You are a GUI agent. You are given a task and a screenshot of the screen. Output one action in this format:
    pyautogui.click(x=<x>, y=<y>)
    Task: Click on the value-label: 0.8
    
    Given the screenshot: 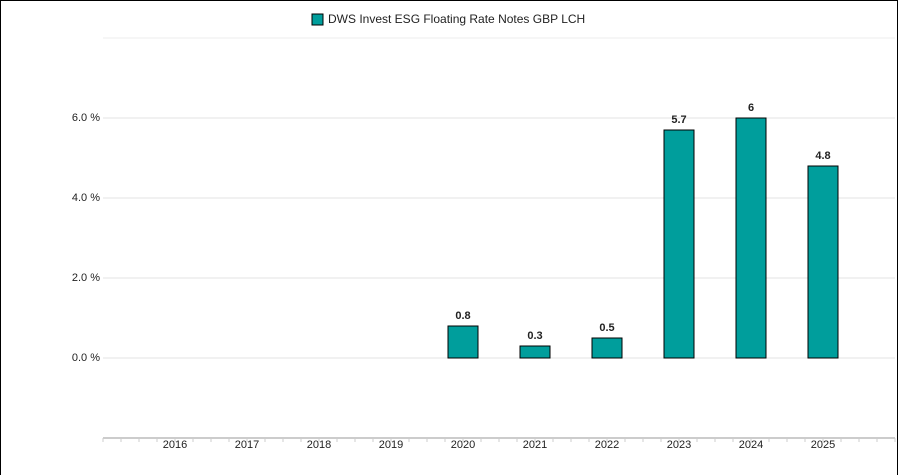 What is the action you would take?
    pyautogui.click(x=462, y=316)
    